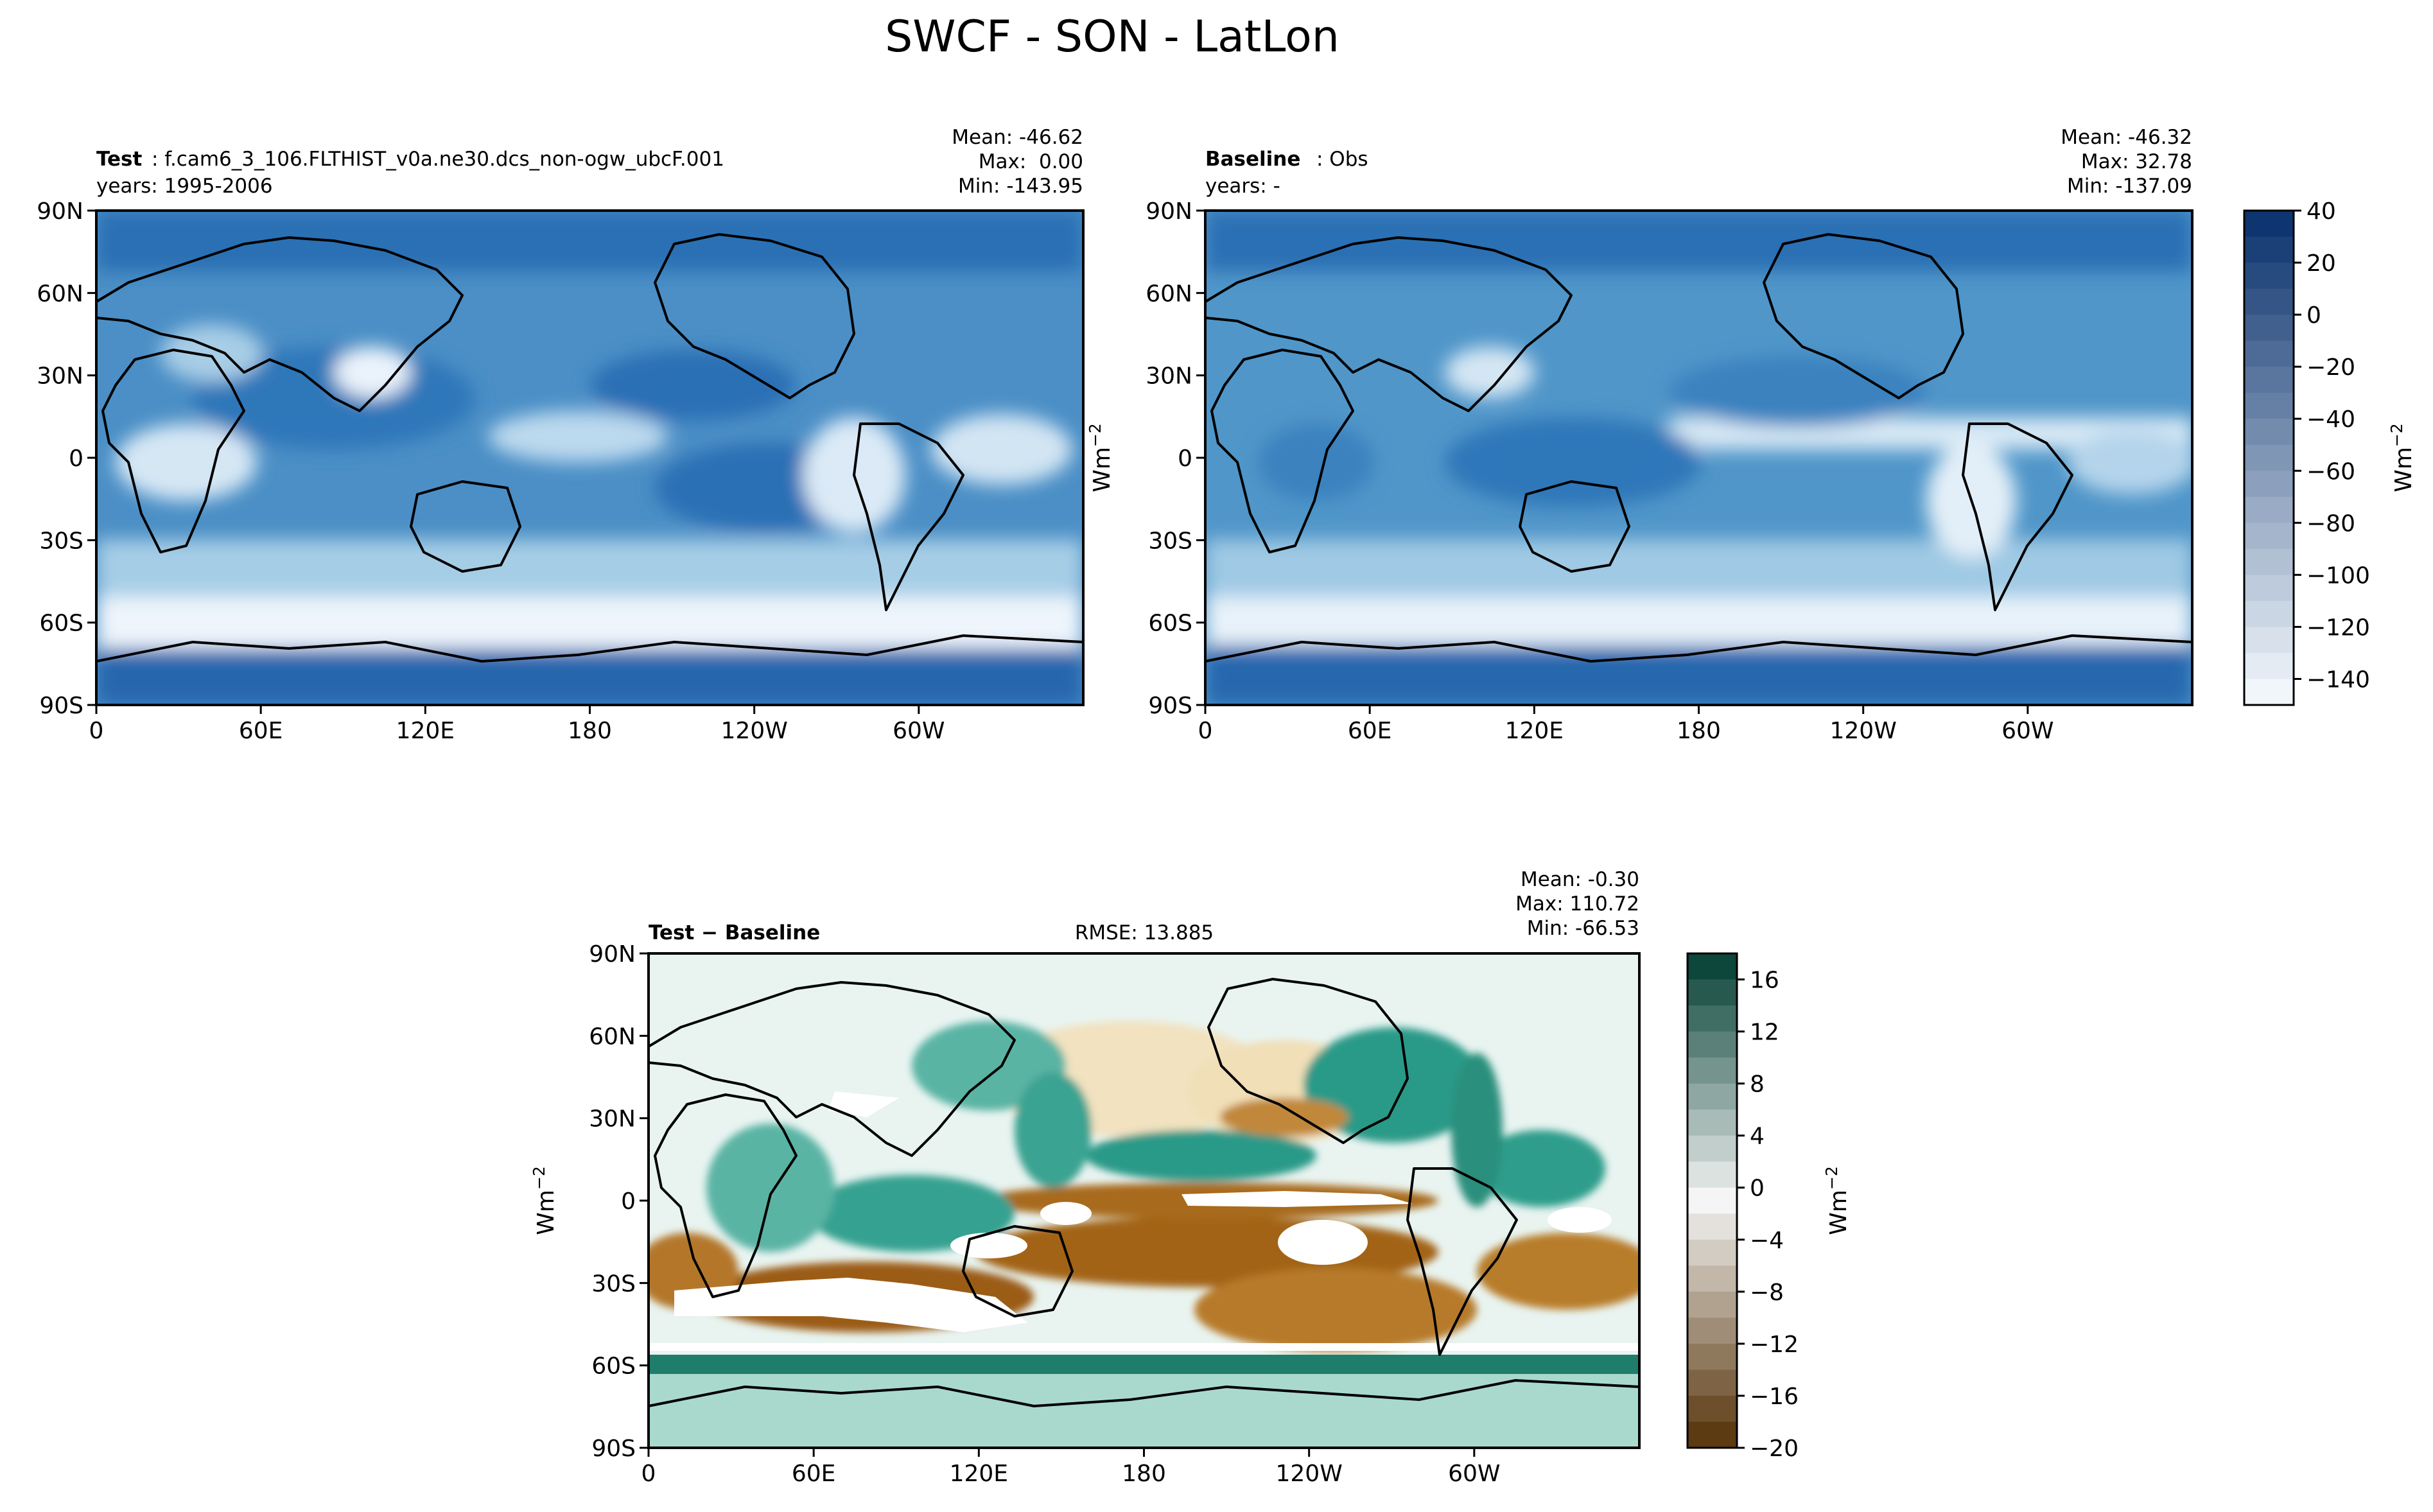 The image size is (2433, 1512). What do you see at coordinates (1095, 435) in the screenshot?
I see `baseline-y-label-sup: −2` at bounding box center [1095, 435].